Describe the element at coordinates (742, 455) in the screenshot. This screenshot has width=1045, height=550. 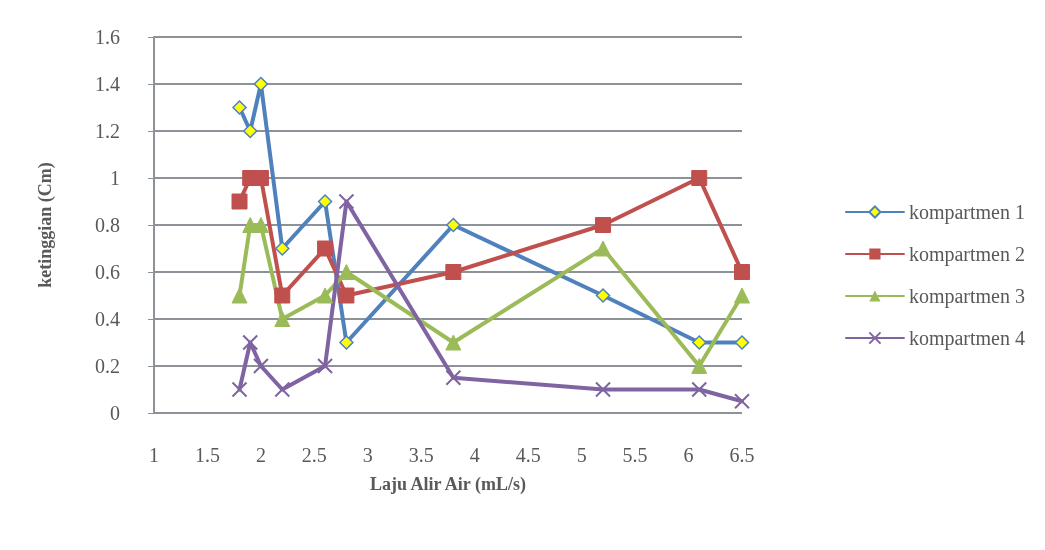
I see `x-tick-label: 6.5` at that location.